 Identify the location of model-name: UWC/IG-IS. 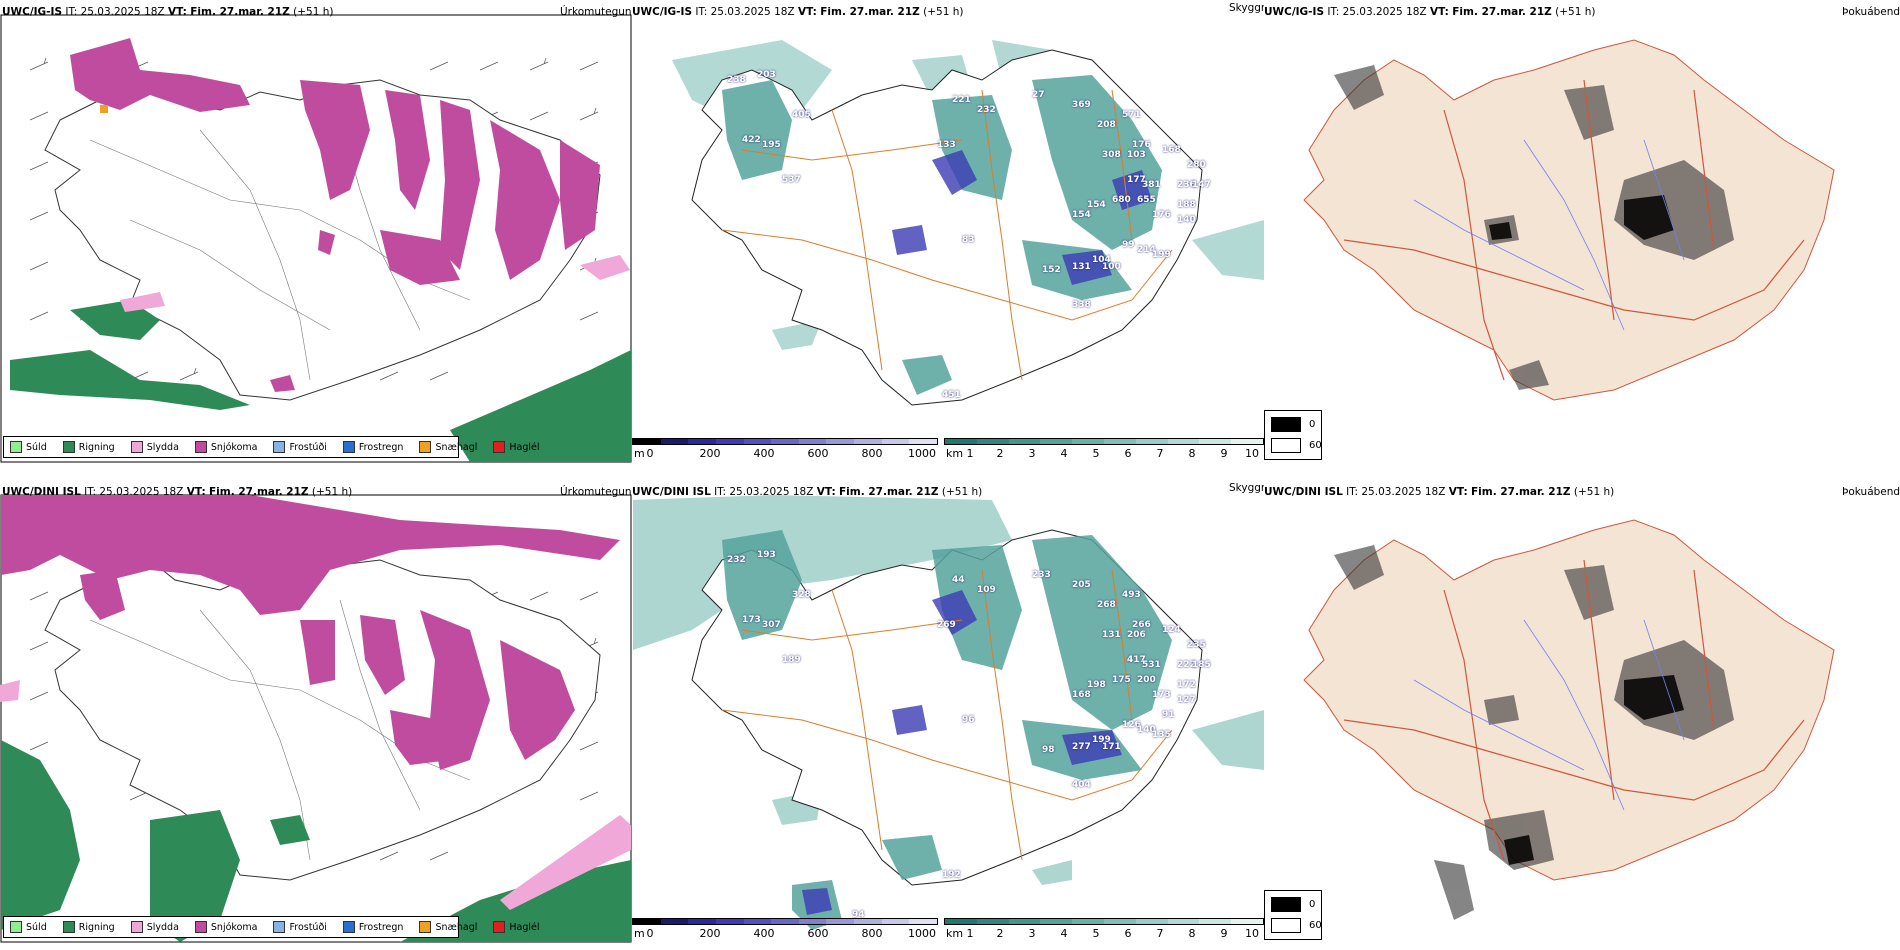
(32, 12).